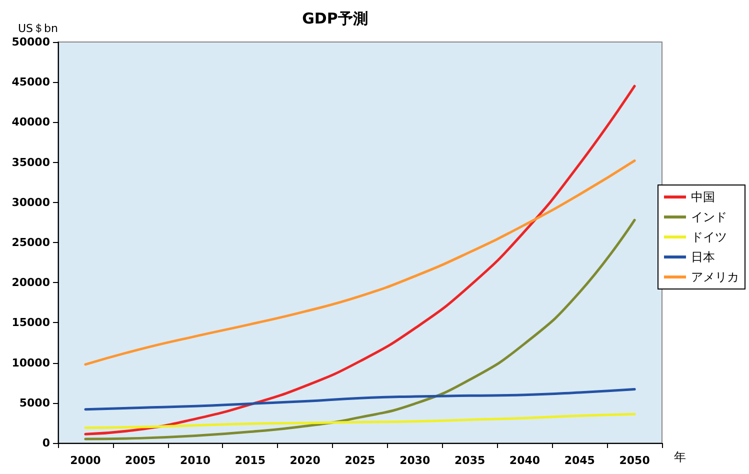 The width and height of the screenshot is (749, 474). What do you see at coordinates (31, 323) in the screenshot?
I see `y-tick-label: 15000` at bounding box center [31, 323].